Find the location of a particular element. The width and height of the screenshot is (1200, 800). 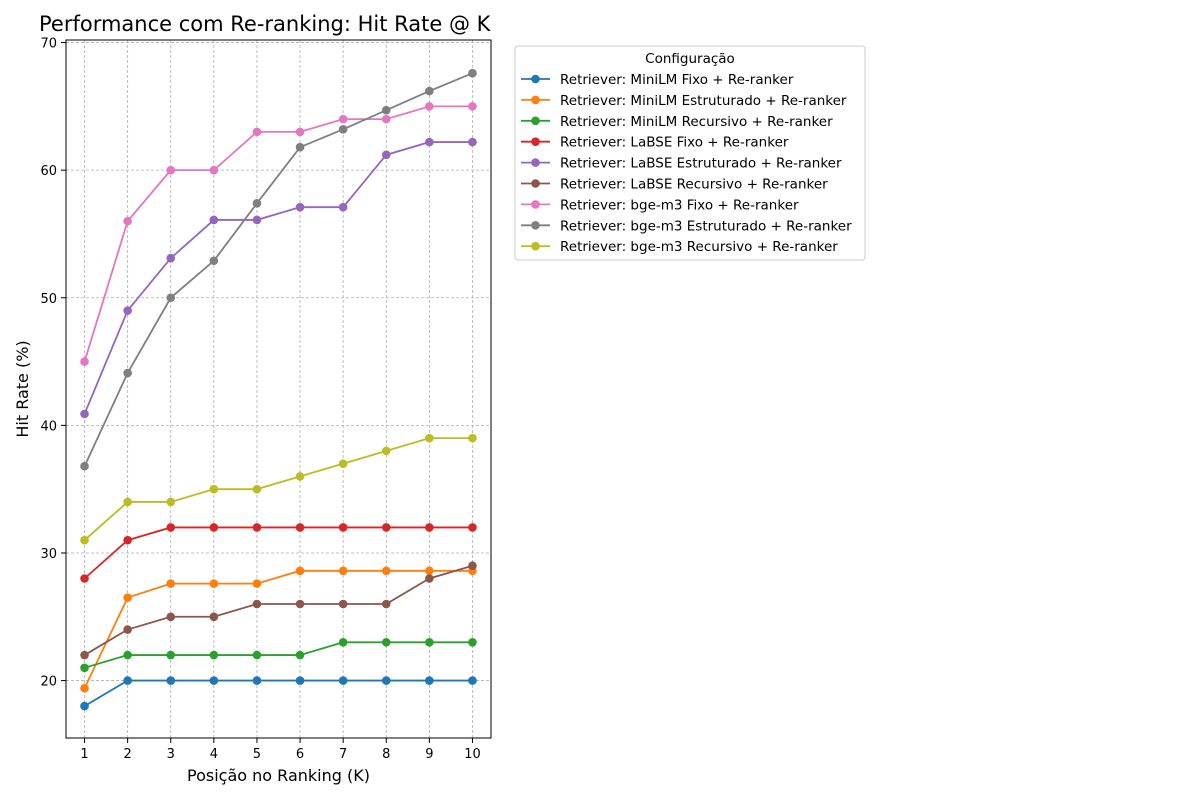

x-axis-label: Posição no Ranking (K) is located at coordinates (278, 775).